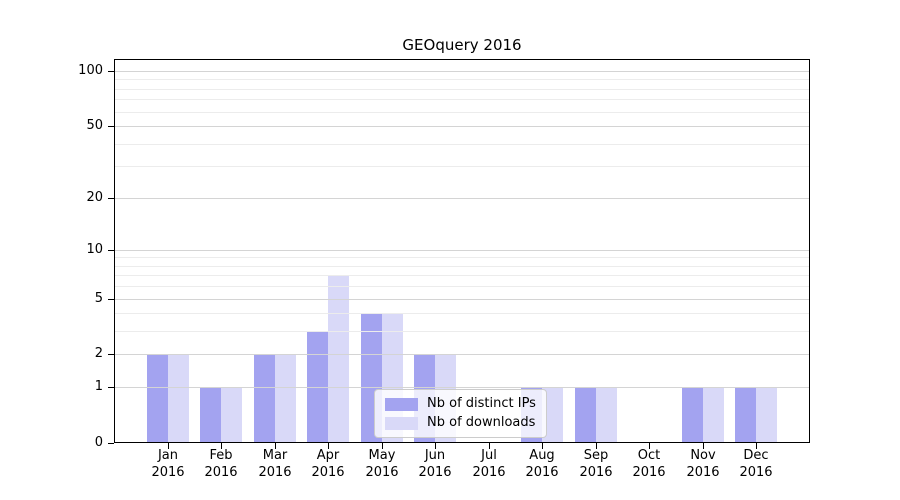  Describe the element at coordinates (401, 404) in the screenshot. I see `legend-swatch-distinct-ips` at that location.